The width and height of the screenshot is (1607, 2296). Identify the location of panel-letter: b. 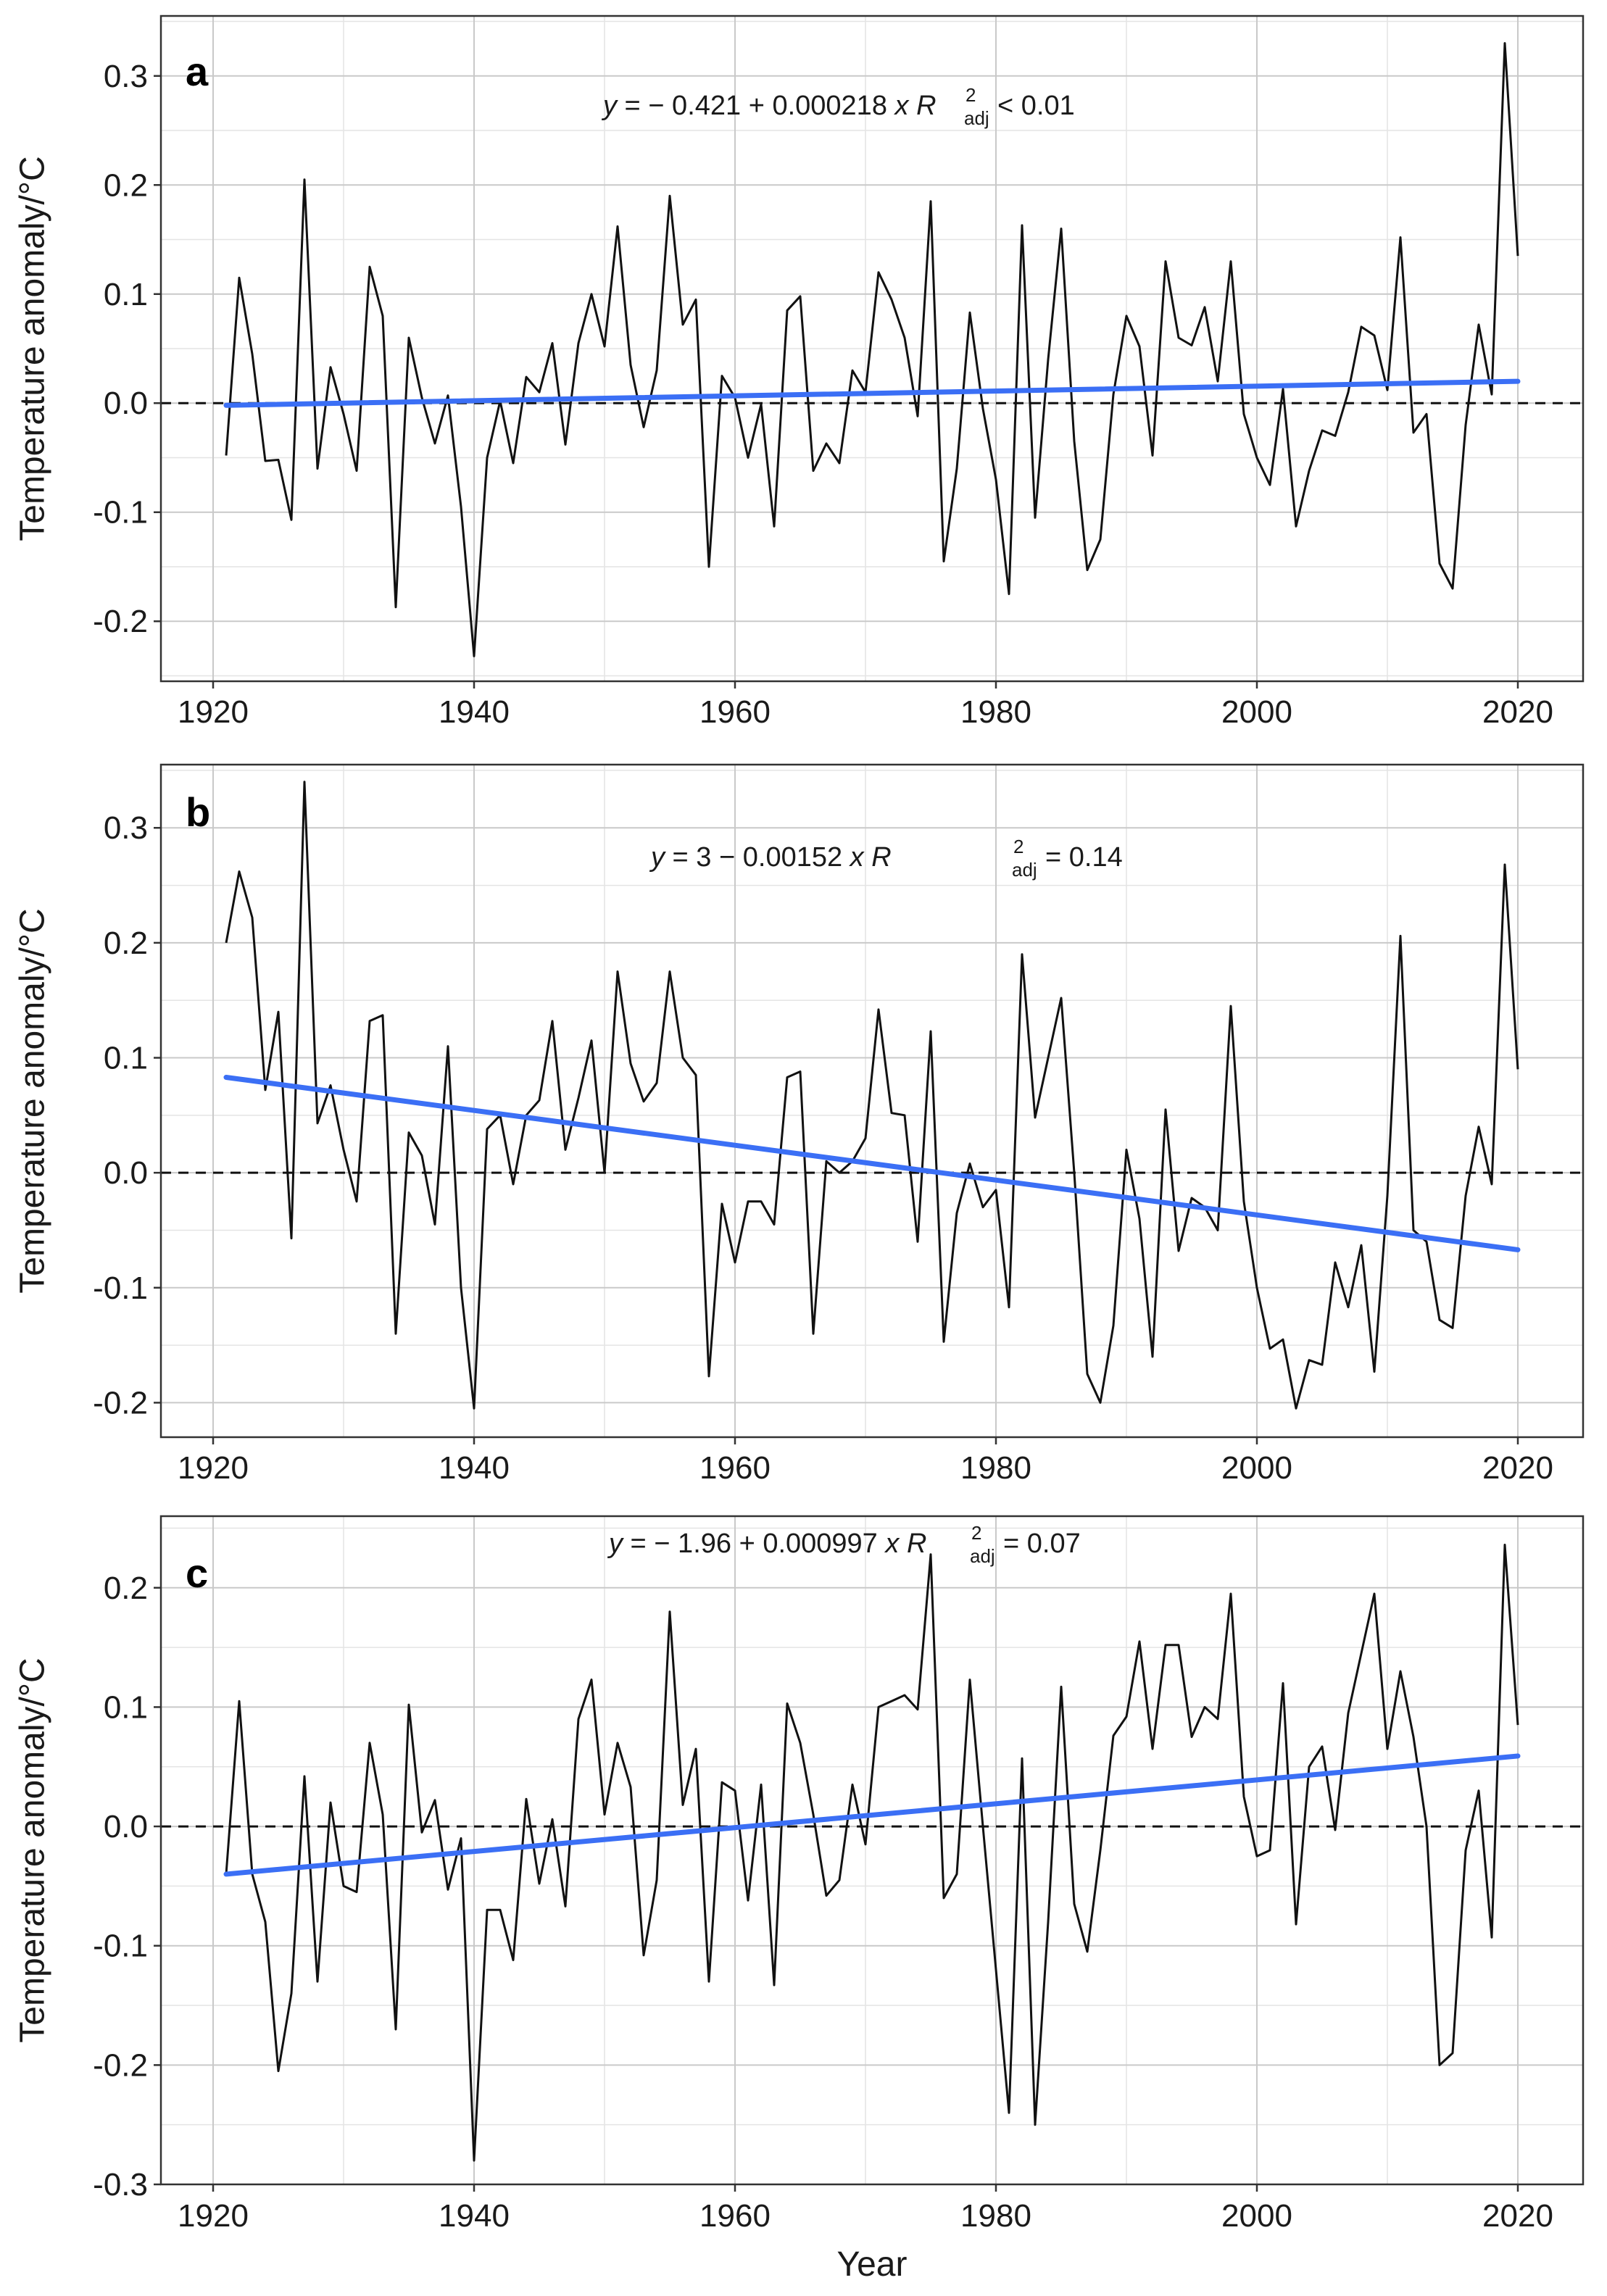
(198, 812).